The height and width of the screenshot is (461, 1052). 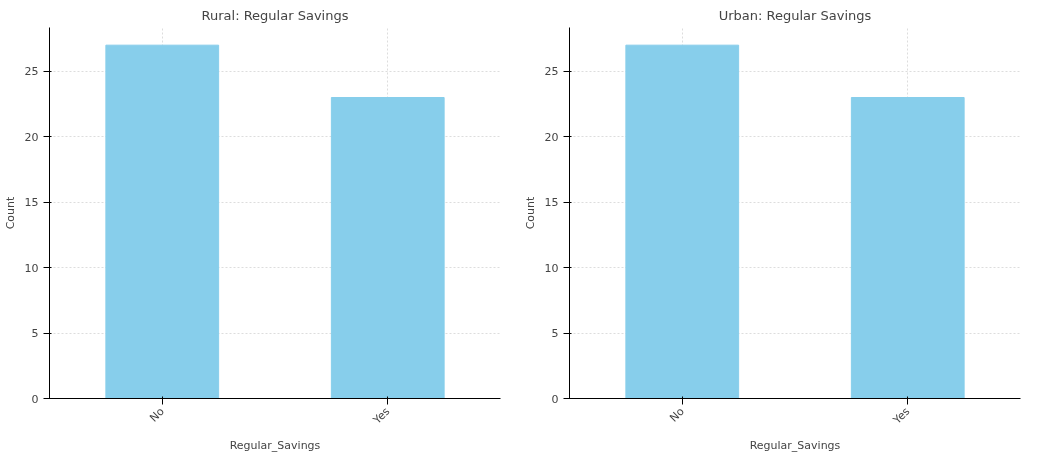 What do you see at coordinates (275, 15) in the screenshot?
I see `chart-title: Rural: Regular Savings` at bounding box center [275, 15].